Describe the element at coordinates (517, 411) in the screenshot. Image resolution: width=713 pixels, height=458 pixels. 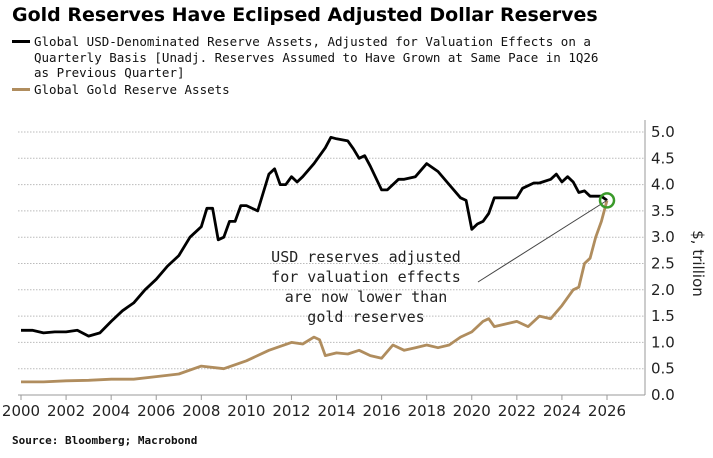
I see `x-tick-label: 2022` at that location.